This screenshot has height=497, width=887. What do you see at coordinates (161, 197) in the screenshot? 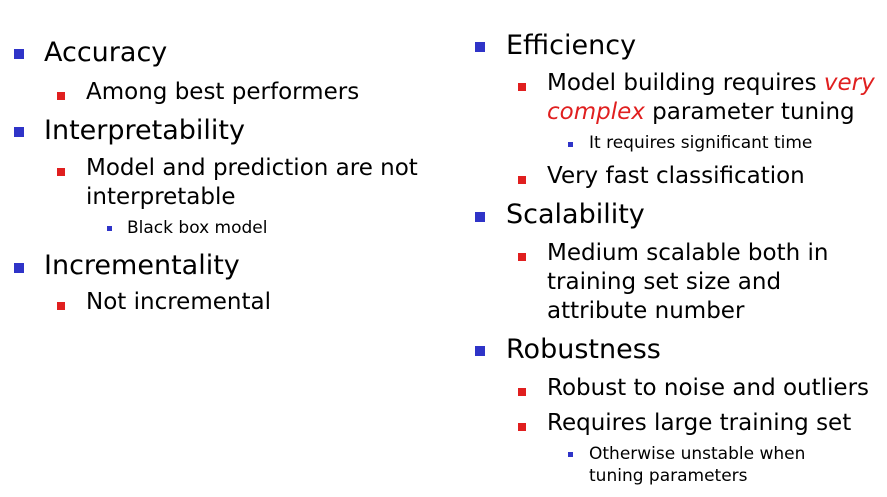
I see `interpretability-detail-line2: interpretable` at bounding box center [161, 197].